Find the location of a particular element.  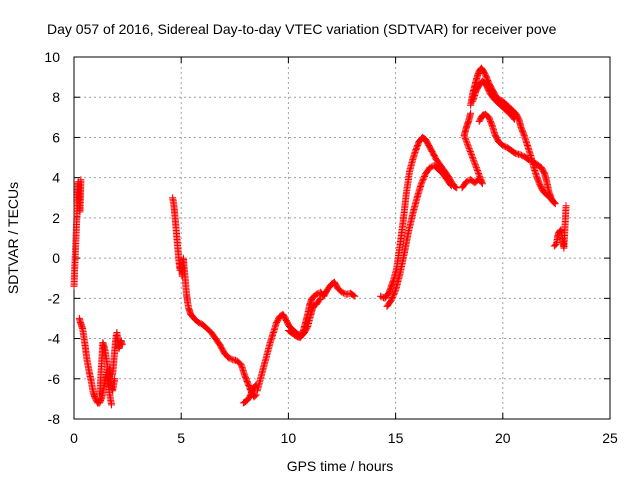

y-tick-label: 2 is located at coordinates (56, 218).